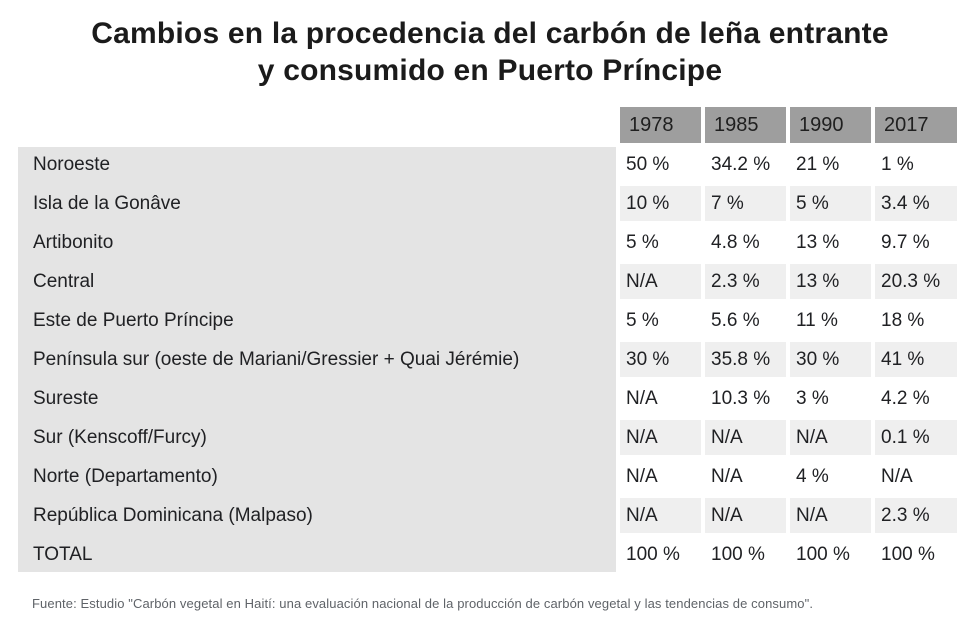  Describe the element at coordinates (487, 437) in the screenshot. I see `table-row: Sur (Kenscoff/Furcy) N/A N/A N/A 0.1 %` at that location.